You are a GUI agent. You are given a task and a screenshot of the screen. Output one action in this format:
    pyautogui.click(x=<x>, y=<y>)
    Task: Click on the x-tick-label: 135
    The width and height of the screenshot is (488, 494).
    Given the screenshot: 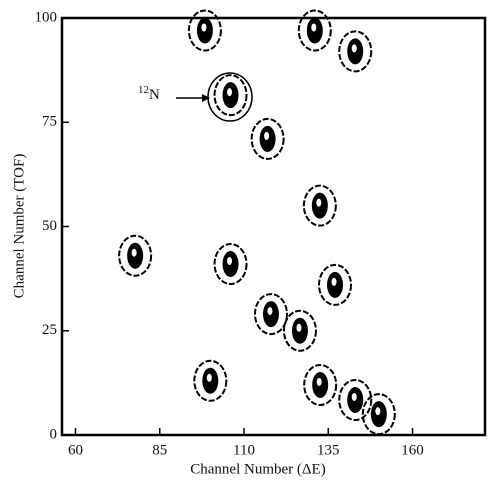 What is the action you would take?
    pyautogui.click(x=328, y=450)
    